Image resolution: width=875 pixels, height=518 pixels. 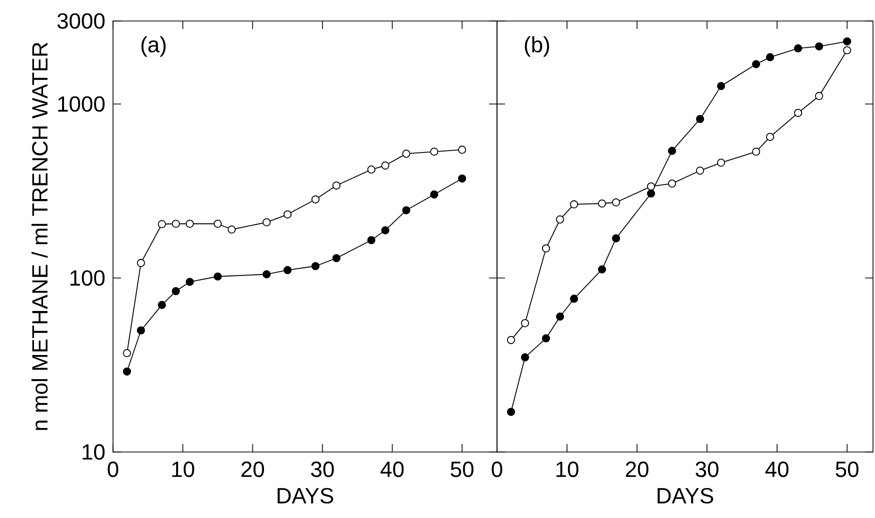 What do you see at coordinates (537, 46) in the screenshot?
I see `annotation: (b)` at bounding box center [537, 46].